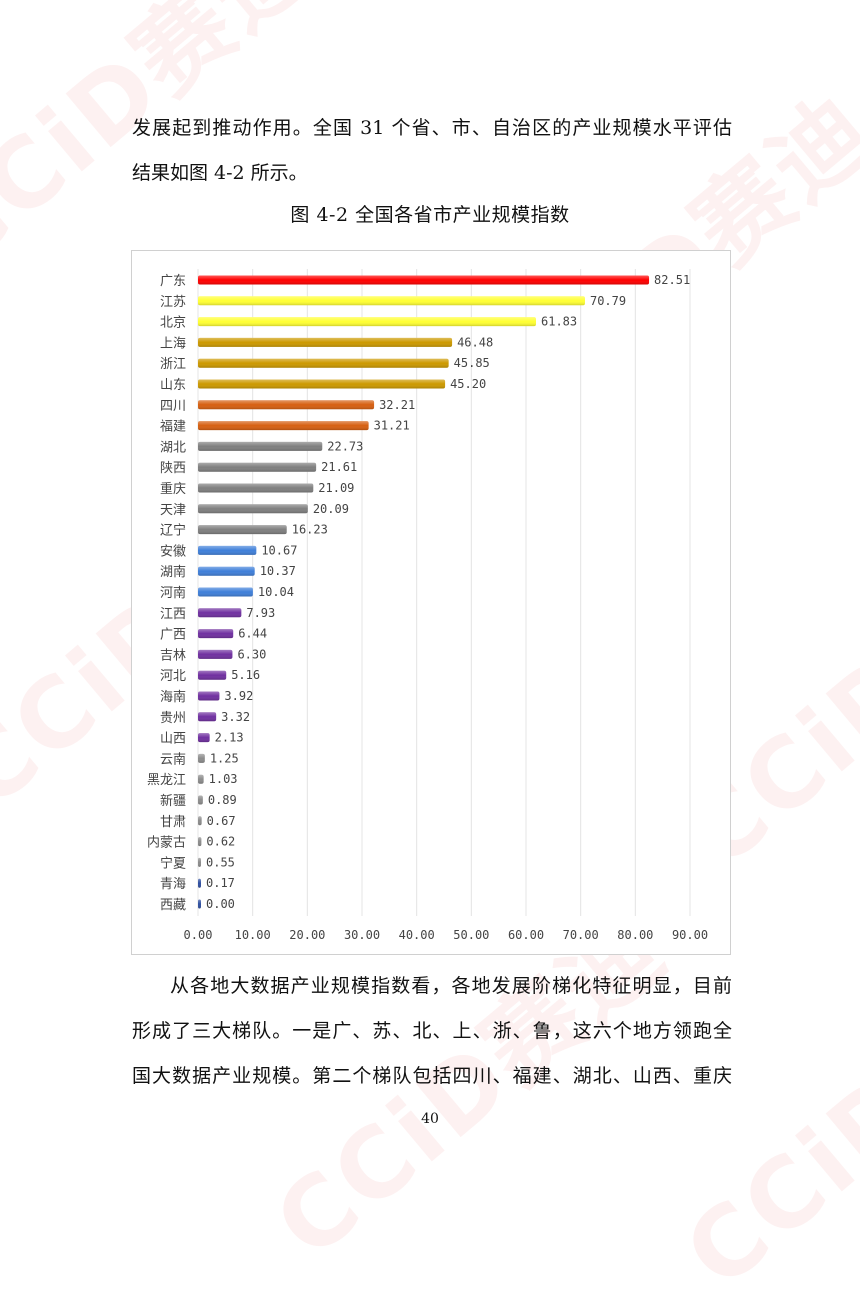  What do you see at coordinates (223, 779) in the screenshot?
I see `data-label: 1.03` at bounding box center [223, 779].